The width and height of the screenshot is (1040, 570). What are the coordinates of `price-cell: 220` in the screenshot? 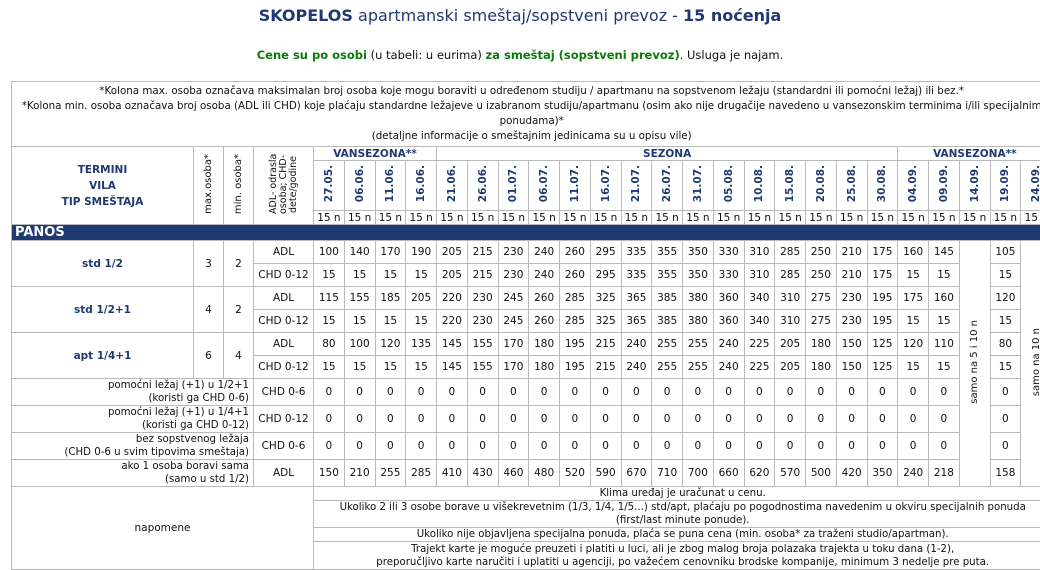 It's located at (452, 321).